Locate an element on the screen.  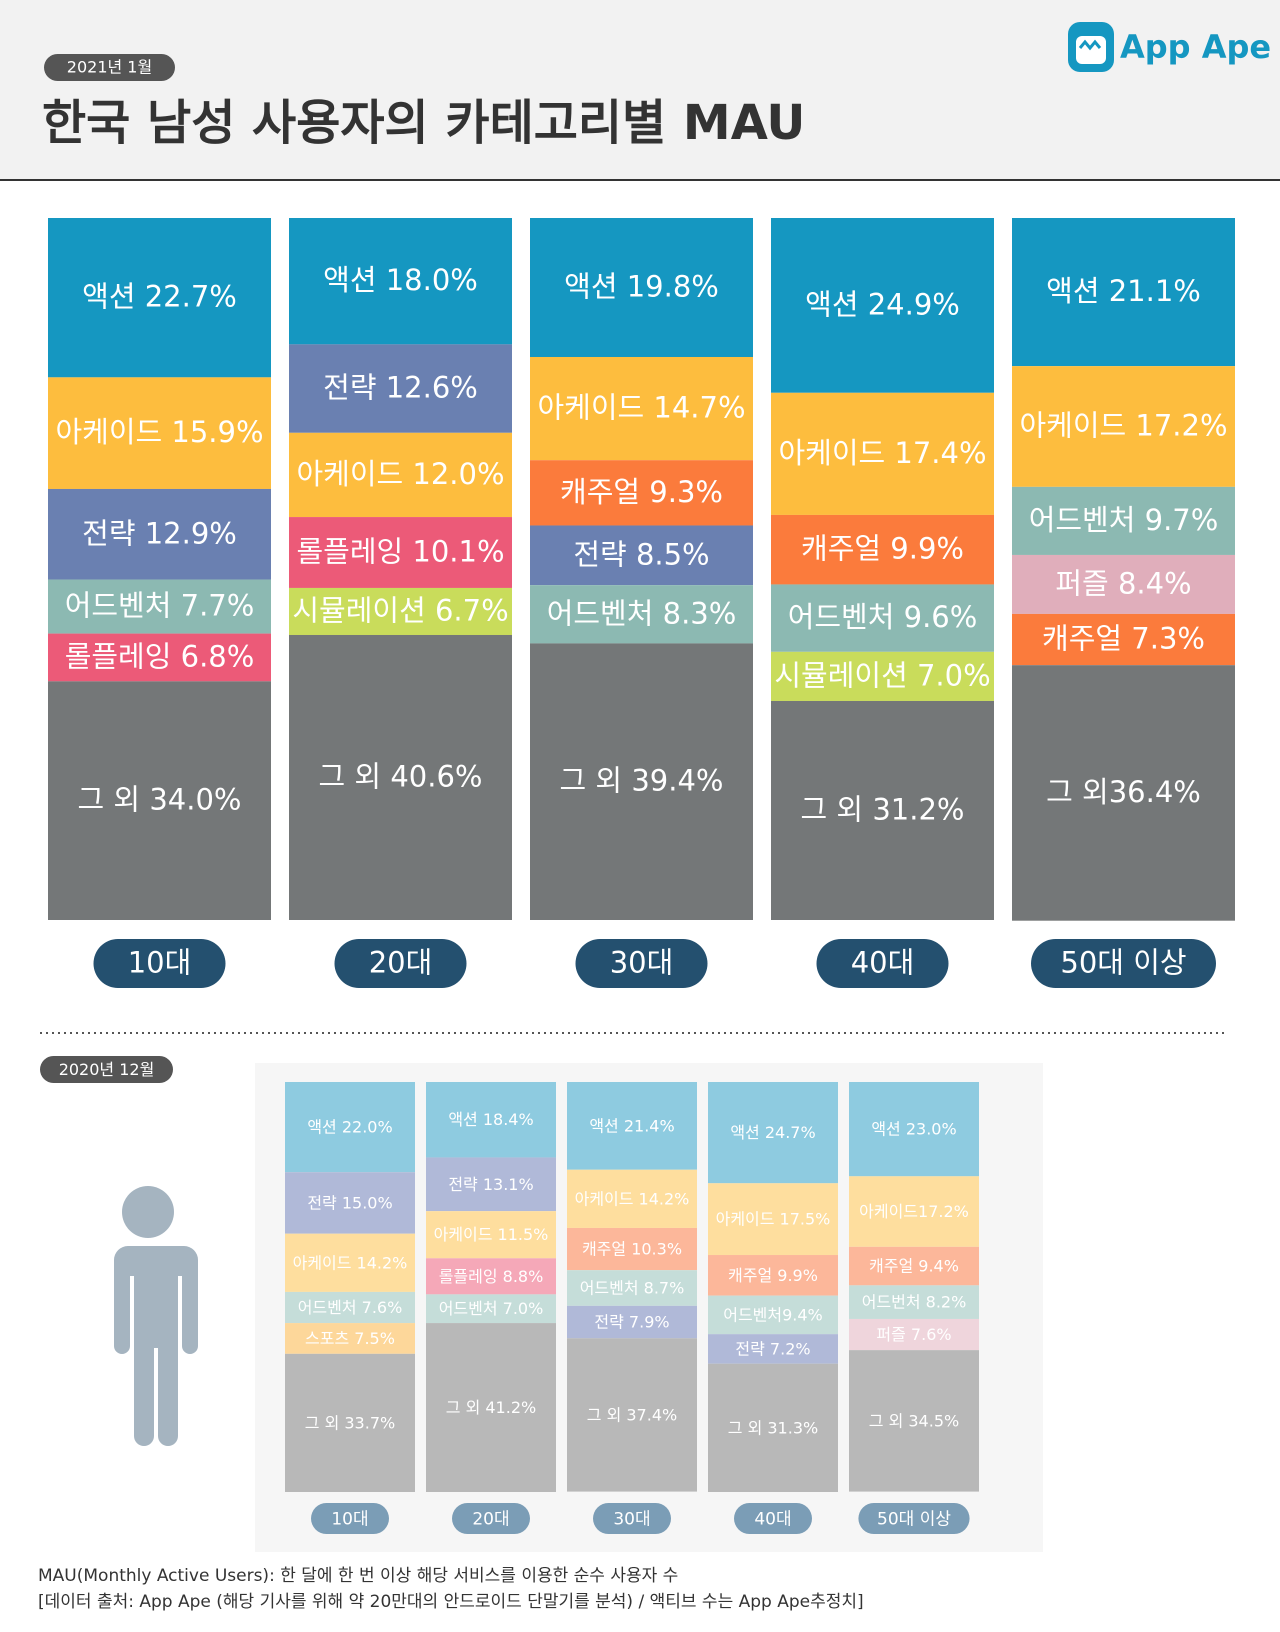
segment-label: 시뮬레이션 6.7% is located at coordinates (400, 610).